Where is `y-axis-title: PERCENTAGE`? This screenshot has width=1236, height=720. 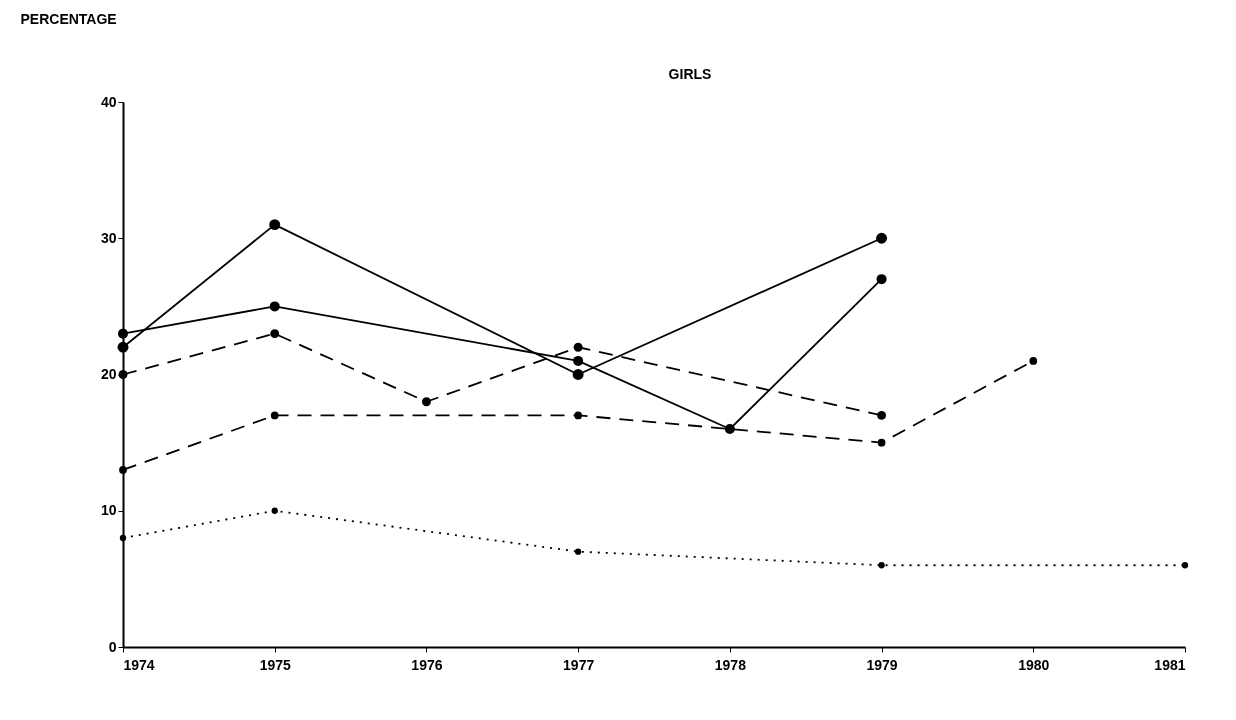 y-axis-title: PERCENTAGE is located at coordinates (68, 18).